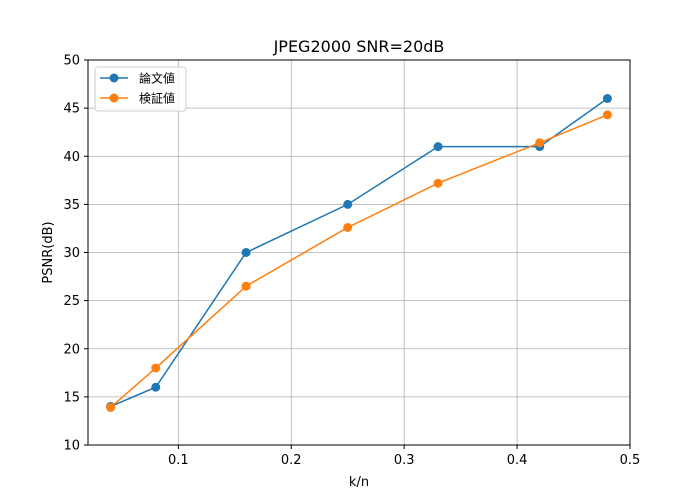 The image size is (700, 500). I want to click on x-tick-label: 0.2, so click(291, 460).